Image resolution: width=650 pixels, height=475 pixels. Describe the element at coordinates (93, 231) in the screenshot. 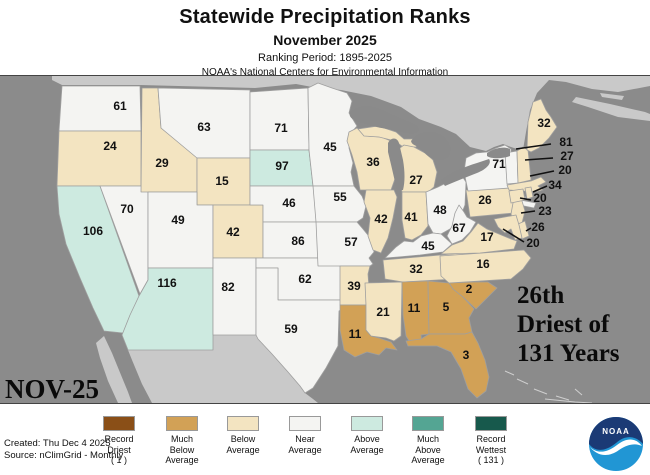

I see `label-ca: 106` at that location.